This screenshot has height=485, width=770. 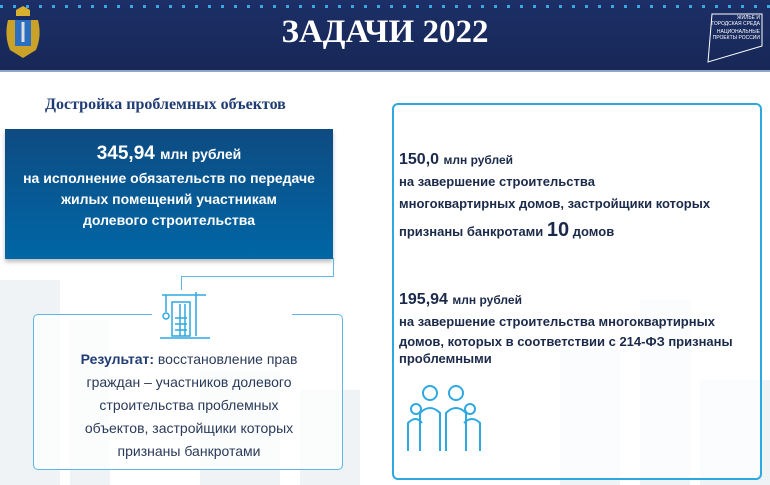 What do you see at coordinates (23, 32) in the screenshot?
I see `coat-of-arms-icon` at bounding box center [23, 32].